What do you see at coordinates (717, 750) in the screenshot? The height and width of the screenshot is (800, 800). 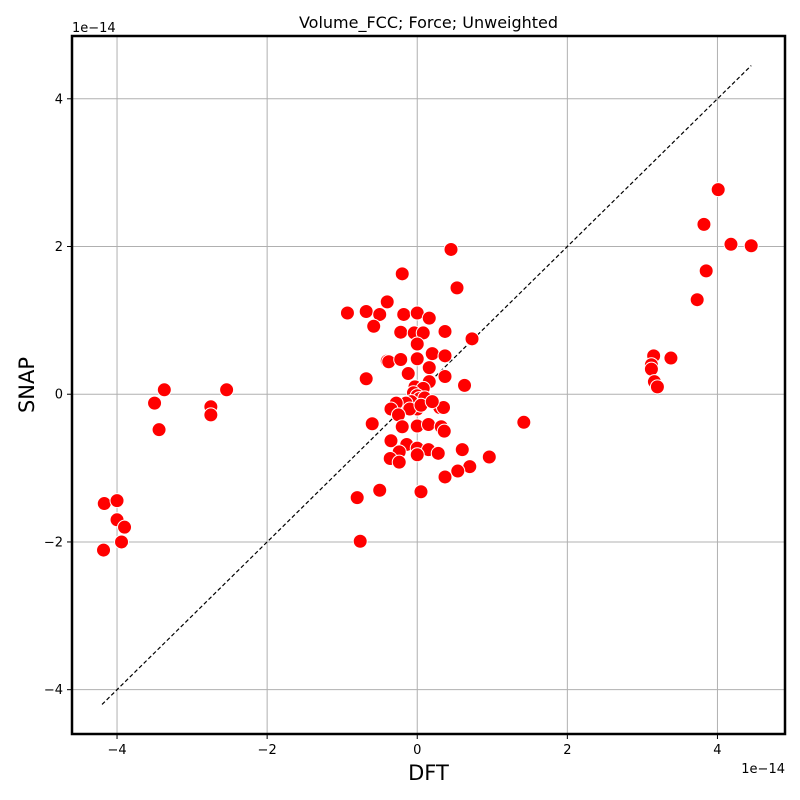 I see `x-tick-label: 4` at bounding box center [717, 750].